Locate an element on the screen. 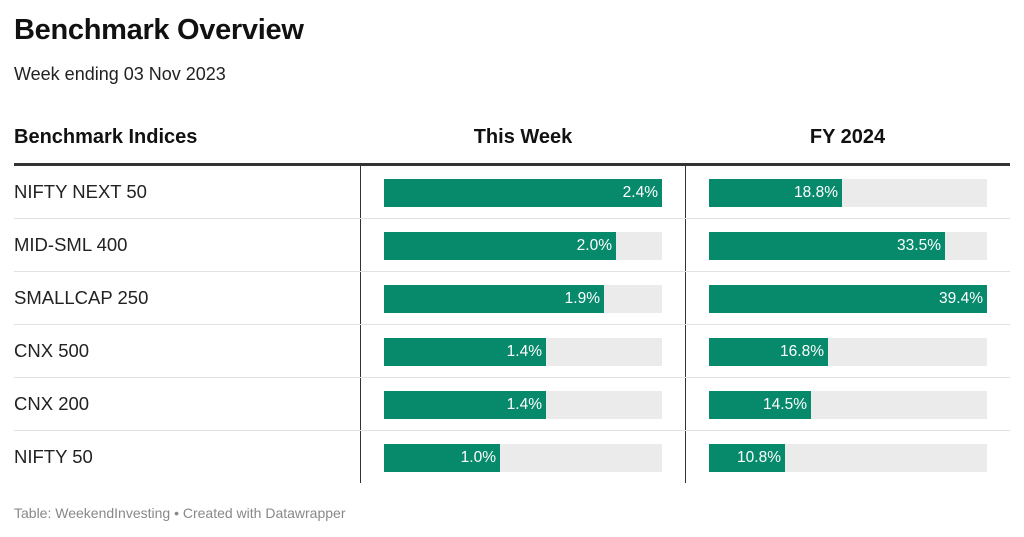 This screenshot has height=537, width=1024. fy-2024-bar: 39.4% is located at coordinates (848, 299).